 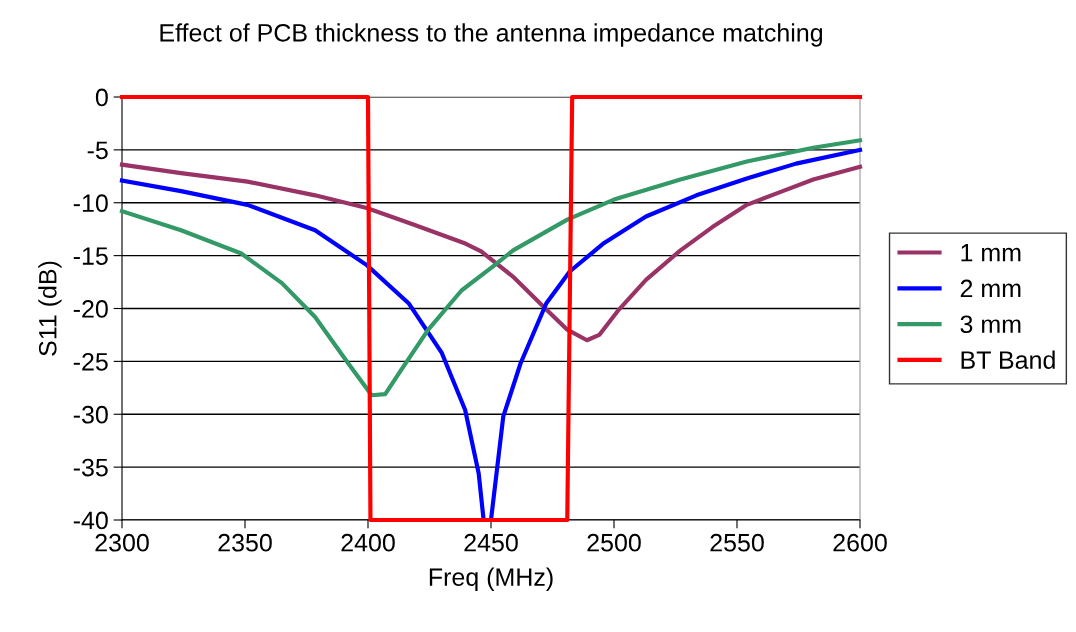 I want to click on legend-label: BT Band, so click(x=1008, y=359).